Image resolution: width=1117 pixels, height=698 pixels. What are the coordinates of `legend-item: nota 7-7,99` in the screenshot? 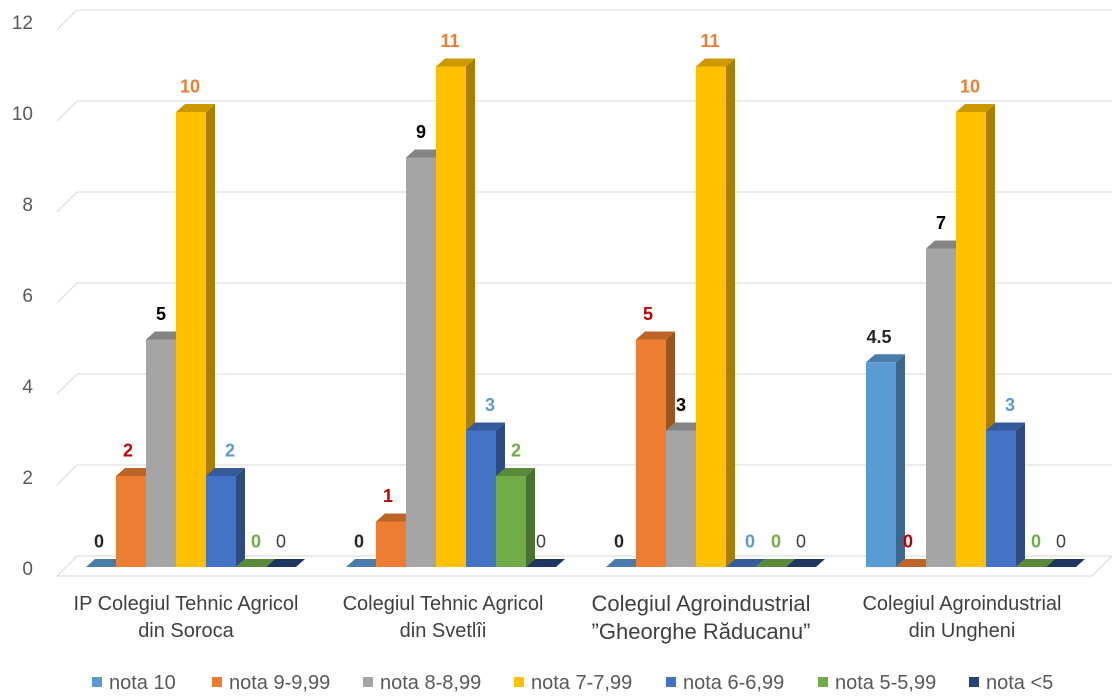 It's located at (573, 683).